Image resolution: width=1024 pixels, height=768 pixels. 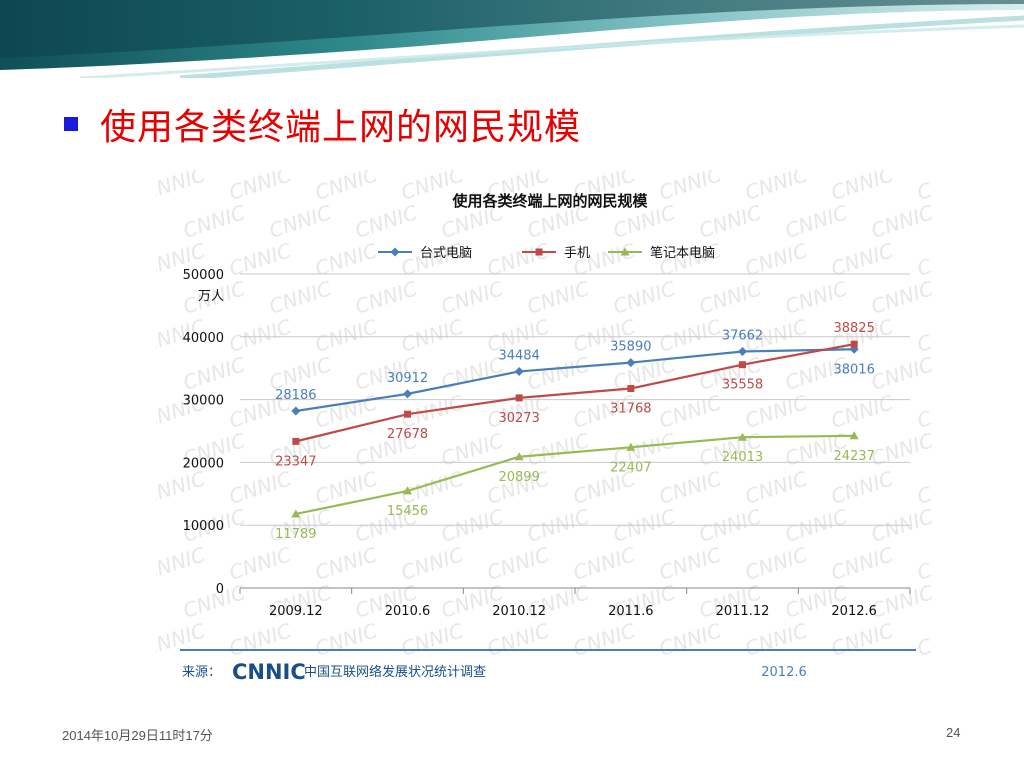 I want to click on series-layer, so click(x=575, y=429).